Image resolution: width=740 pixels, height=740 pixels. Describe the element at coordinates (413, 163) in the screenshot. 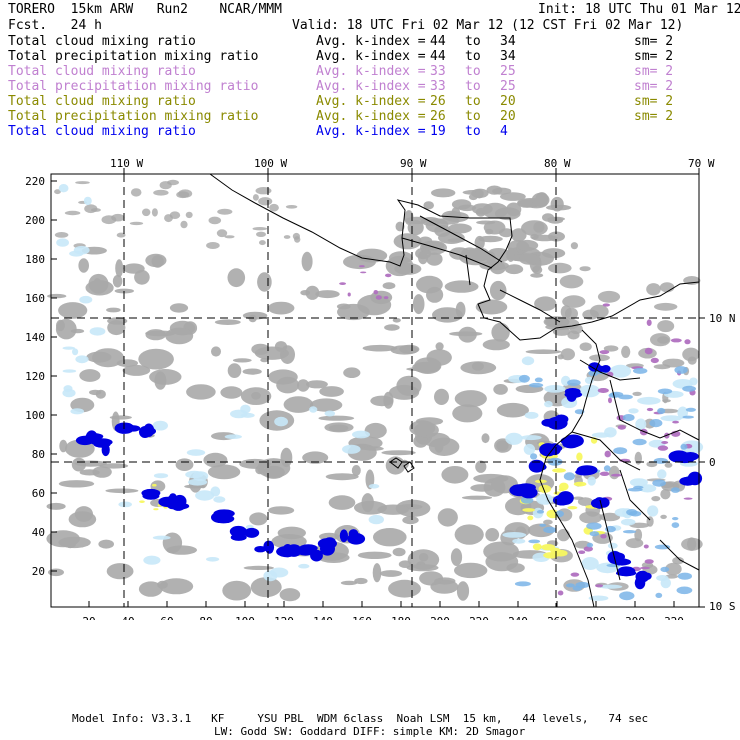

I see `lon-label-90w: 90 W` at that location.